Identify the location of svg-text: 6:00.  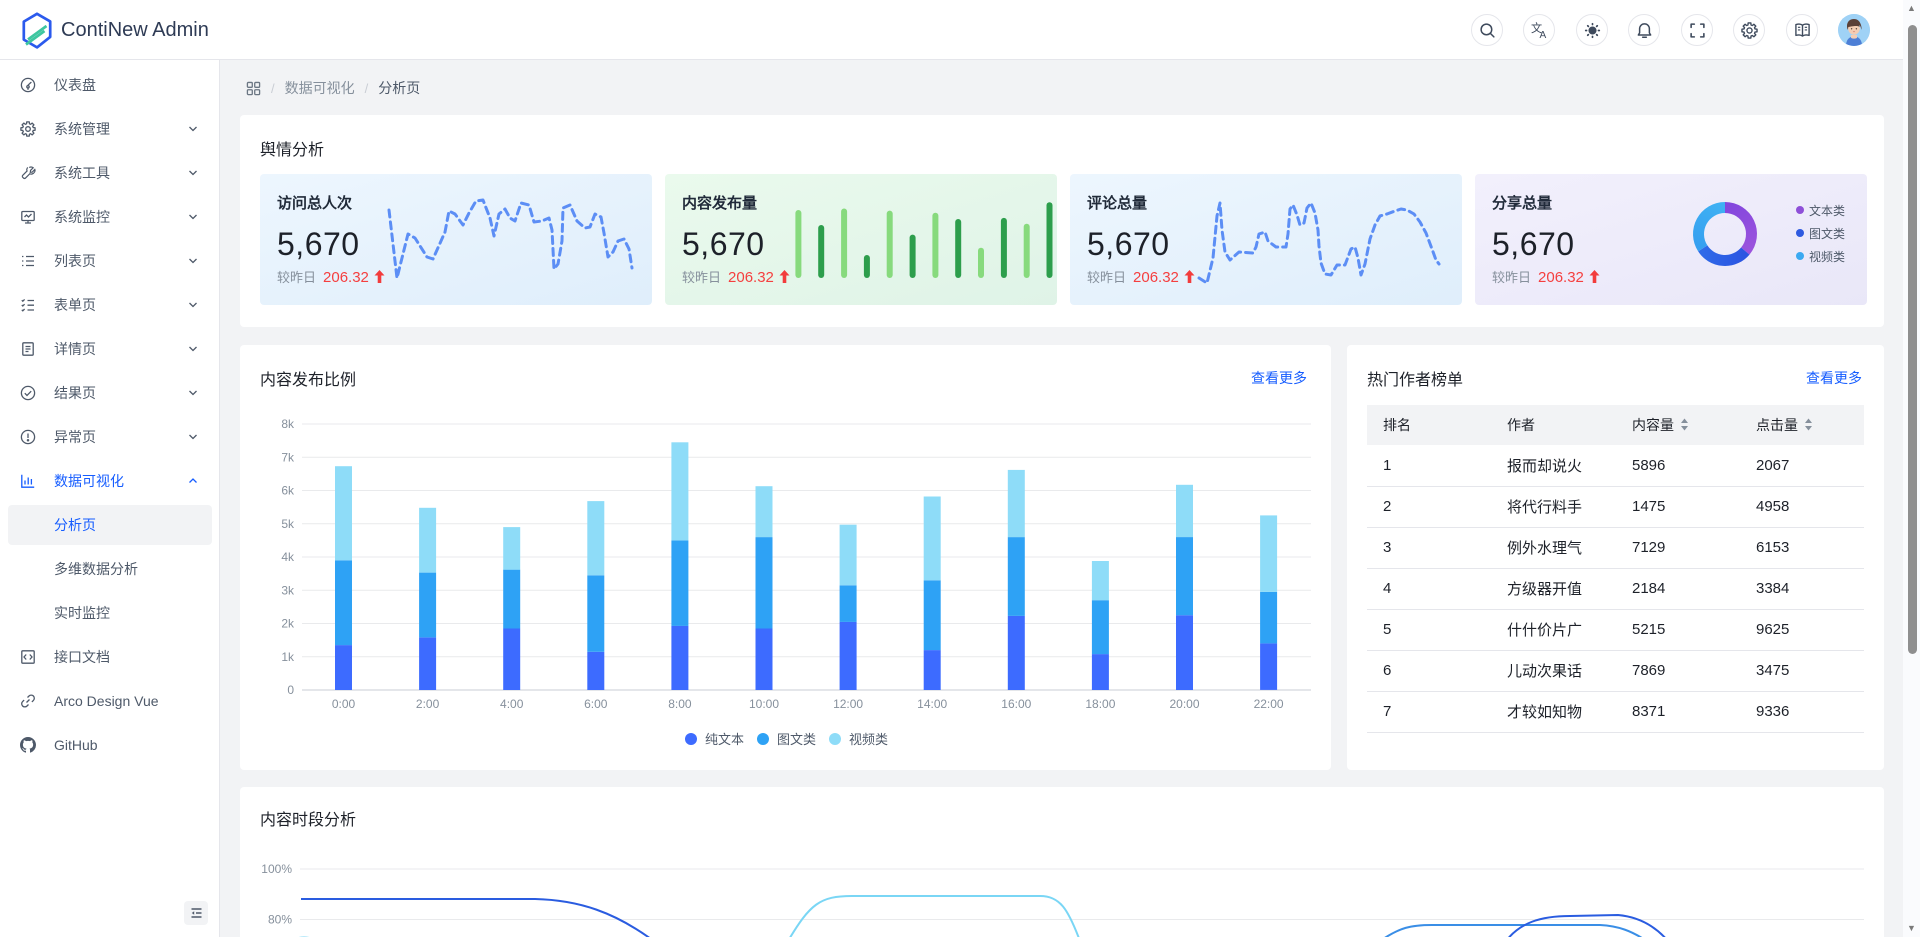
(596, 704).